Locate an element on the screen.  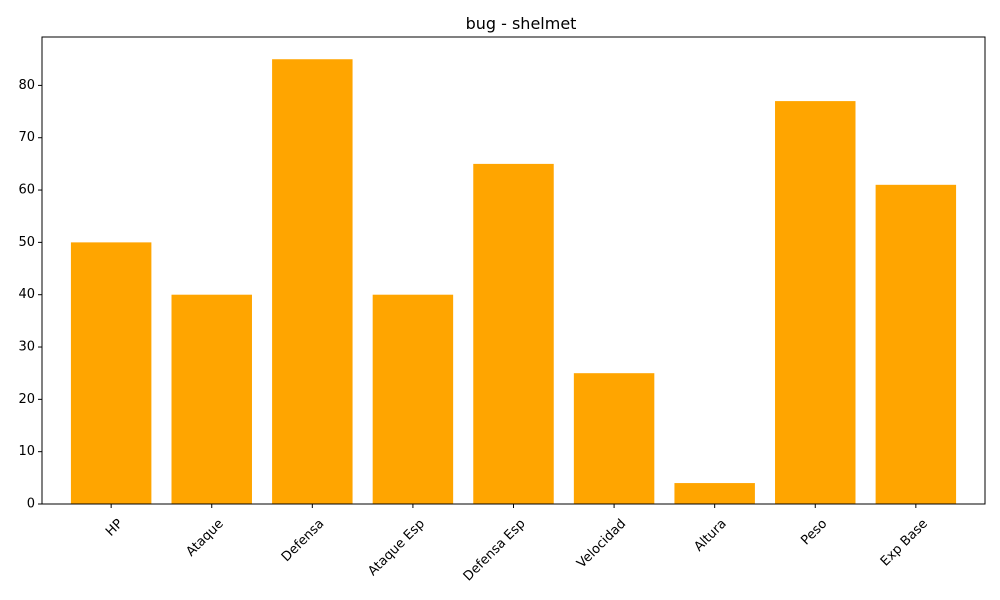
x-tick-label: Ataque Esp is located at coordinates (396, 547).